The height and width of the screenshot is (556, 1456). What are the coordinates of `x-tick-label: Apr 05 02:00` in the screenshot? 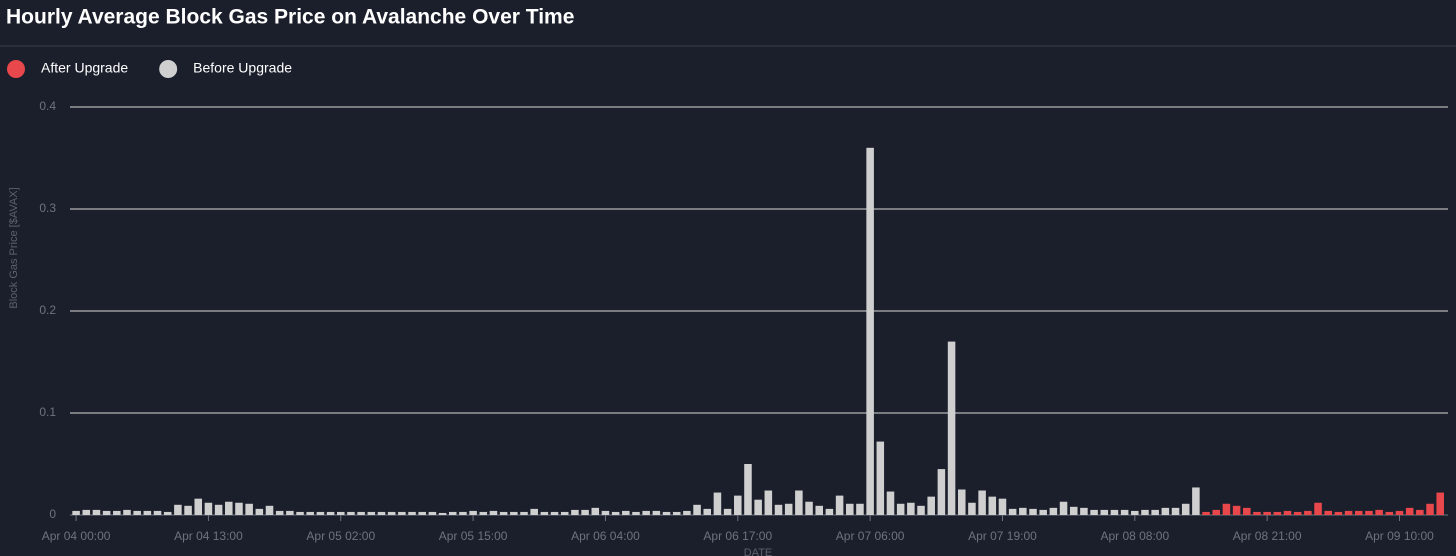 It's located at (340, 536).